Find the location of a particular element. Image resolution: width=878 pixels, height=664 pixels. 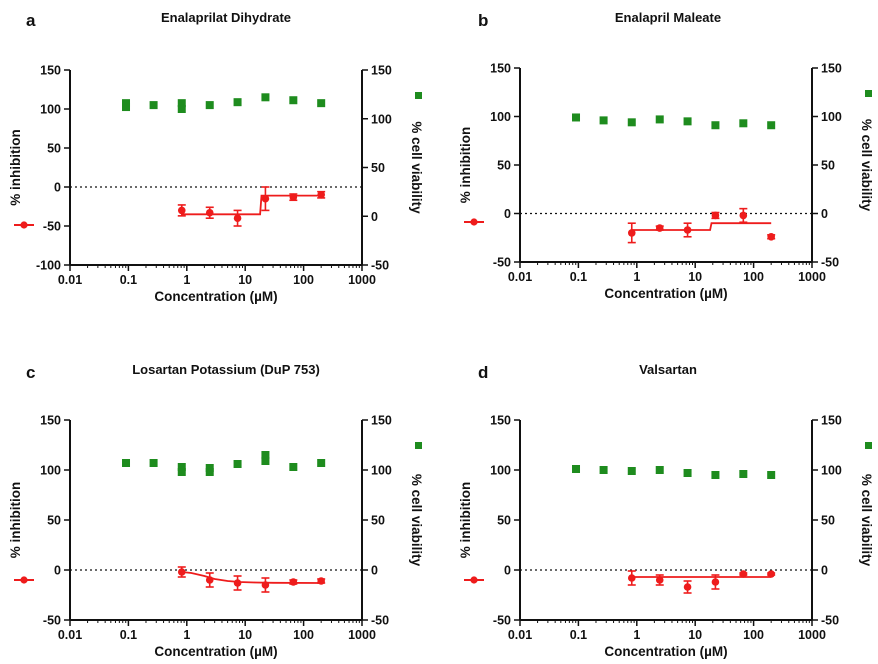

panel-title: Valsartan is located at coordinates (668, 369).